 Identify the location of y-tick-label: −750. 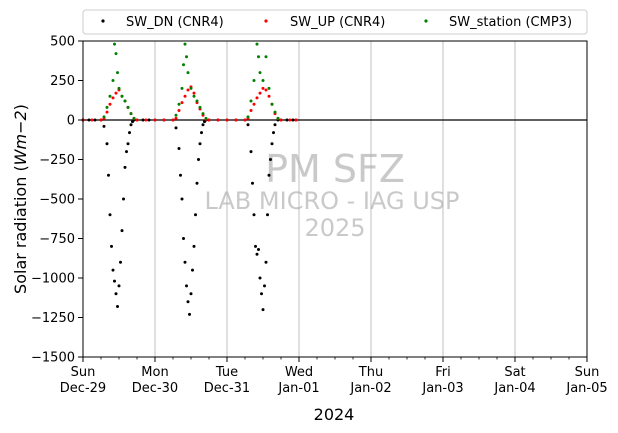
(57, 239).